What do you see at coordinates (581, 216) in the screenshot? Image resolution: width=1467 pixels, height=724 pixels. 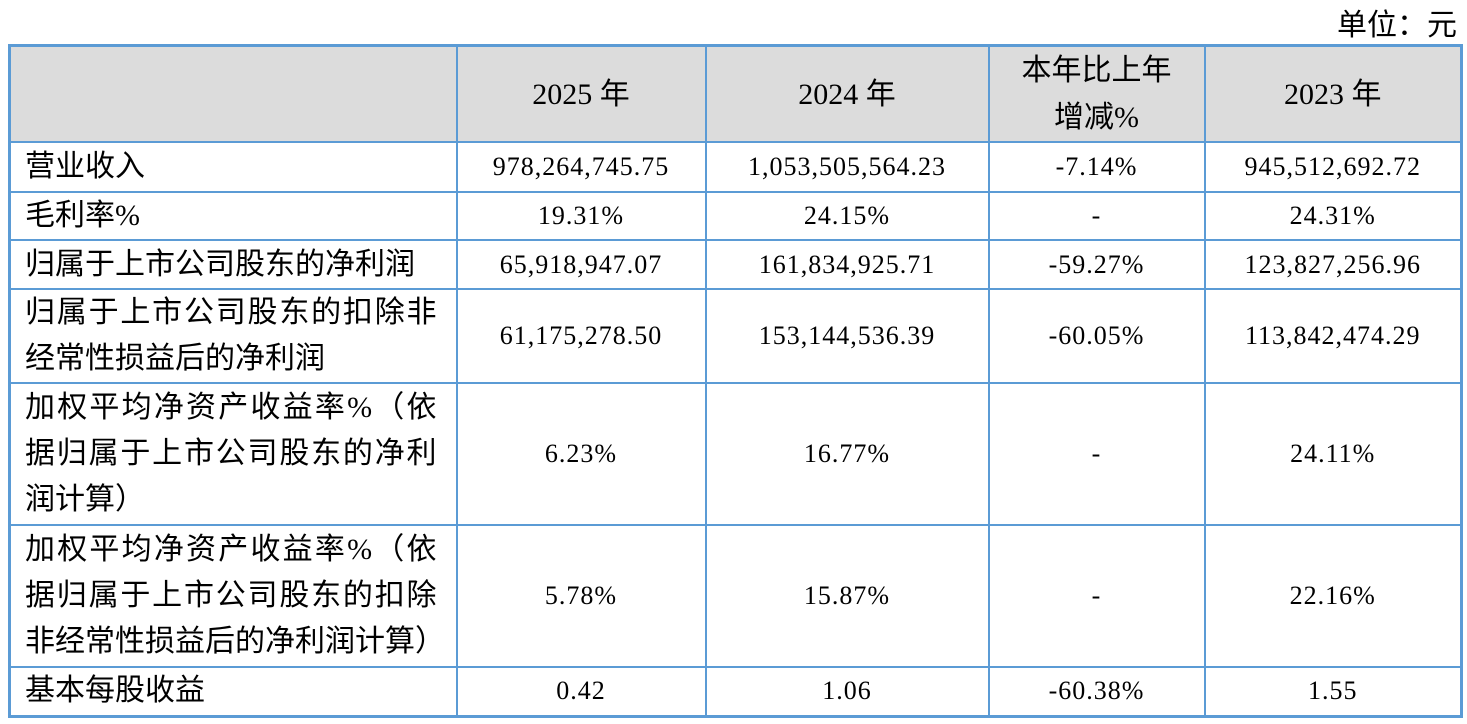 I see `cell-value-2025: 19.31%` at bounding box center [581, 216].